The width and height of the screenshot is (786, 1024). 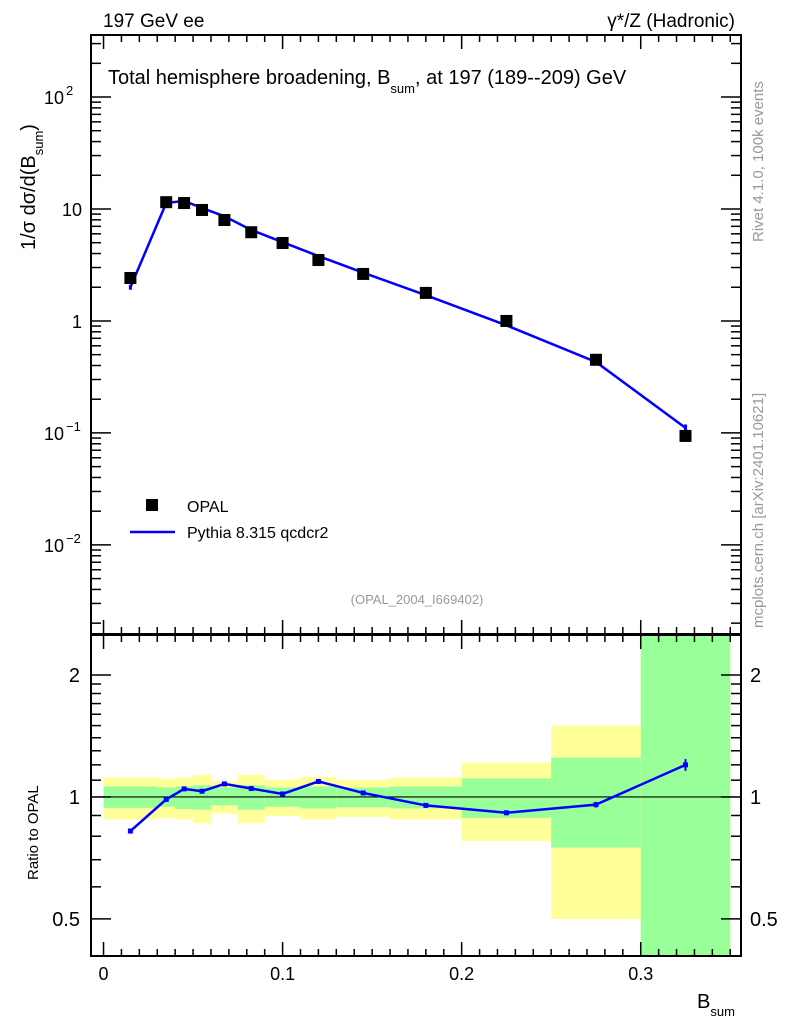 I want to click on header-right: γ*/Z (Hadronic), so click(x=671, y=21).